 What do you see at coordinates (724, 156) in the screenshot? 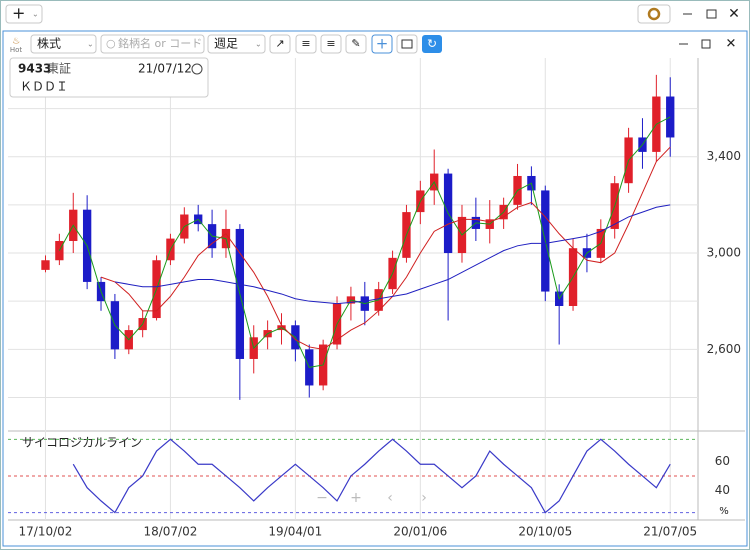
I see `y-tick-label: 3,400` at bounding box center [724, 156].